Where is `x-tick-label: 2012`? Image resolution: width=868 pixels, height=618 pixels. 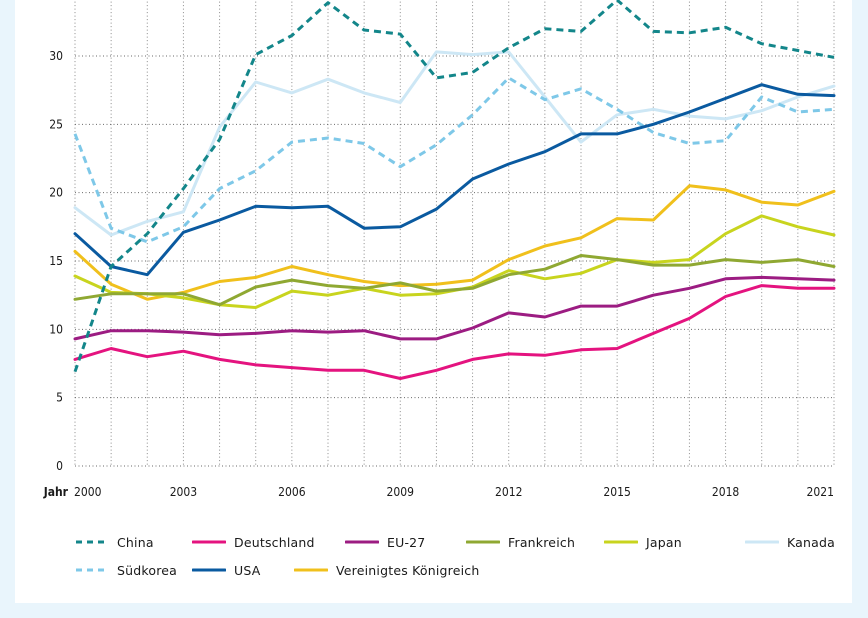
x-tick-label: 2012 is located at coordinates (508, 492).